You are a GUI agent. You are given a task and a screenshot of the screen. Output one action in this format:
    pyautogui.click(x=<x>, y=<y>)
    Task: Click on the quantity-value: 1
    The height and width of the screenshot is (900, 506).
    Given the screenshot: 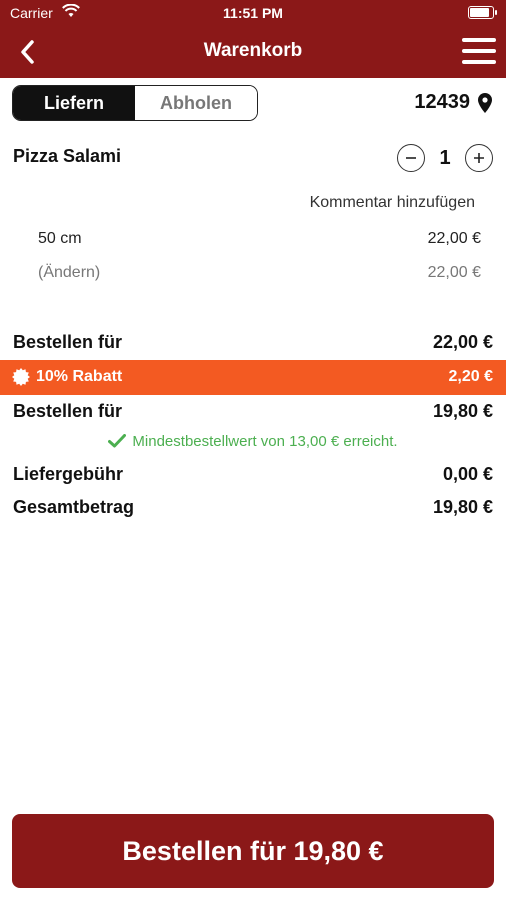 What is the action you would take?
    pyautogui.click(x=445, y=157)
    